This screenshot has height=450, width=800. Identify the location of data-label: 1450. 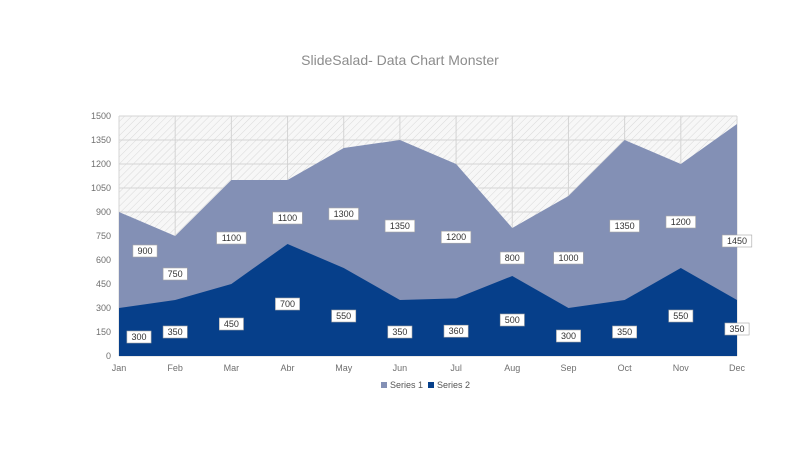
(737, 241).